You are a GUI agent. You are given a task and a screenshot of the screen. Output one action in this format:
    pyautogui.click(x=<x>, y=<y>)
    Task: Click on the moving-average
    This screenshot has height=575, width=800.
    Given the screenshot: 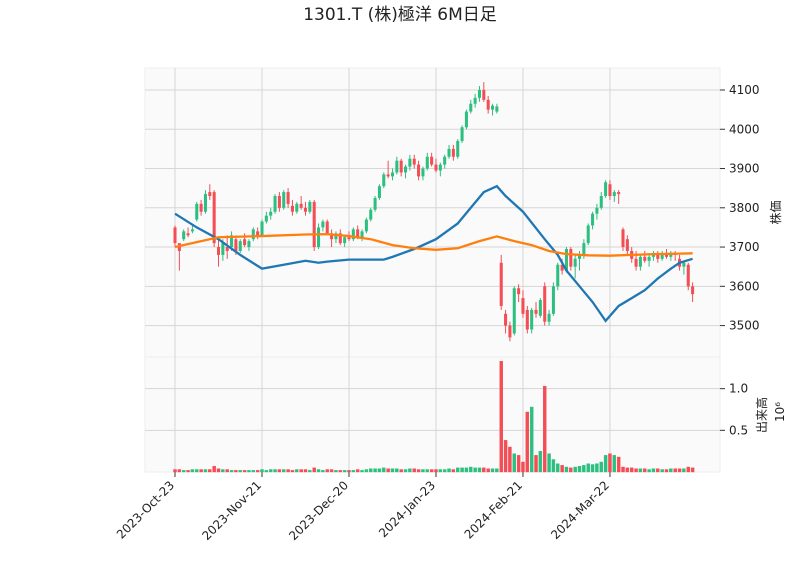 What is the action you would take?
    pyautogui.click(x=433, y=244)
    